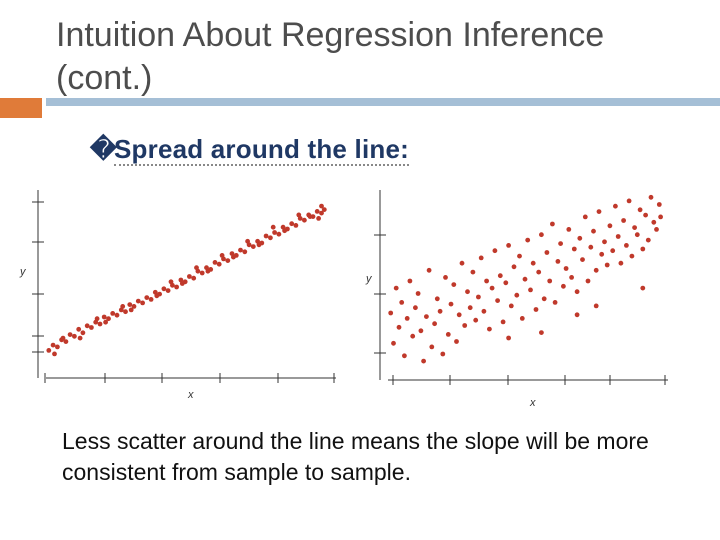 Image resolution: width=720 pixels, height=540 pixels. What do you see at coordinates (383, 102) in the screenshot?
I see `title-divider-rect` at bounding box center [383, 102].